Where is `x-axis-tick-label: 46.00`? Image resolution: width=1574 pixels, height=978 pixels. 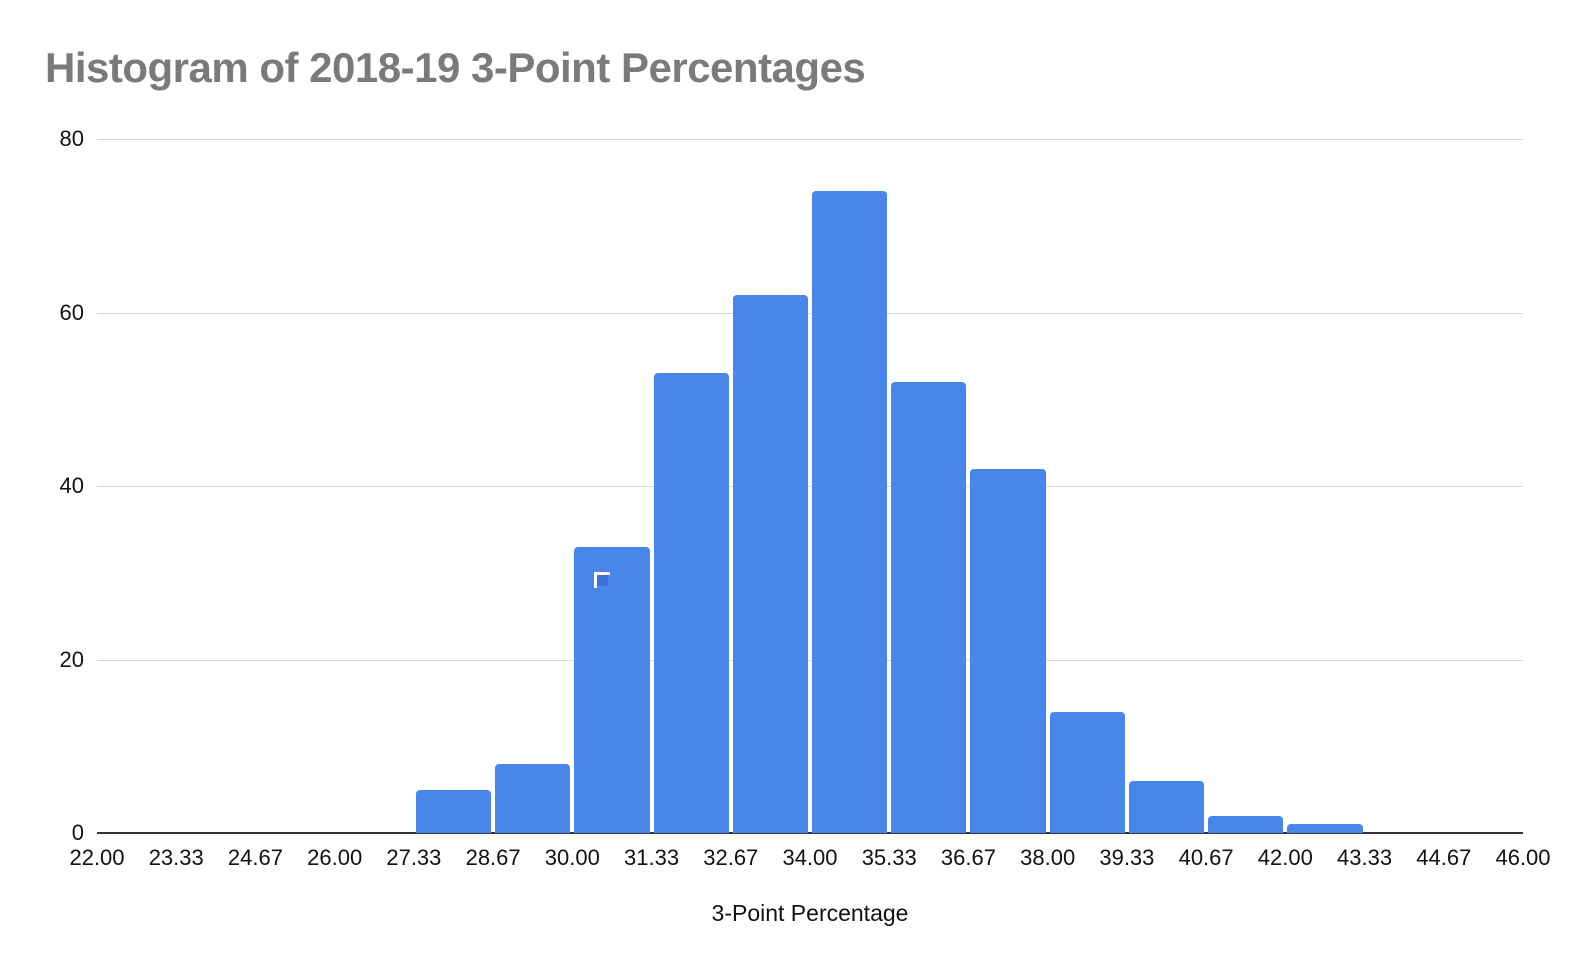
x-axis-tick-label: 46.00 is located at coordinates (1523, 857).